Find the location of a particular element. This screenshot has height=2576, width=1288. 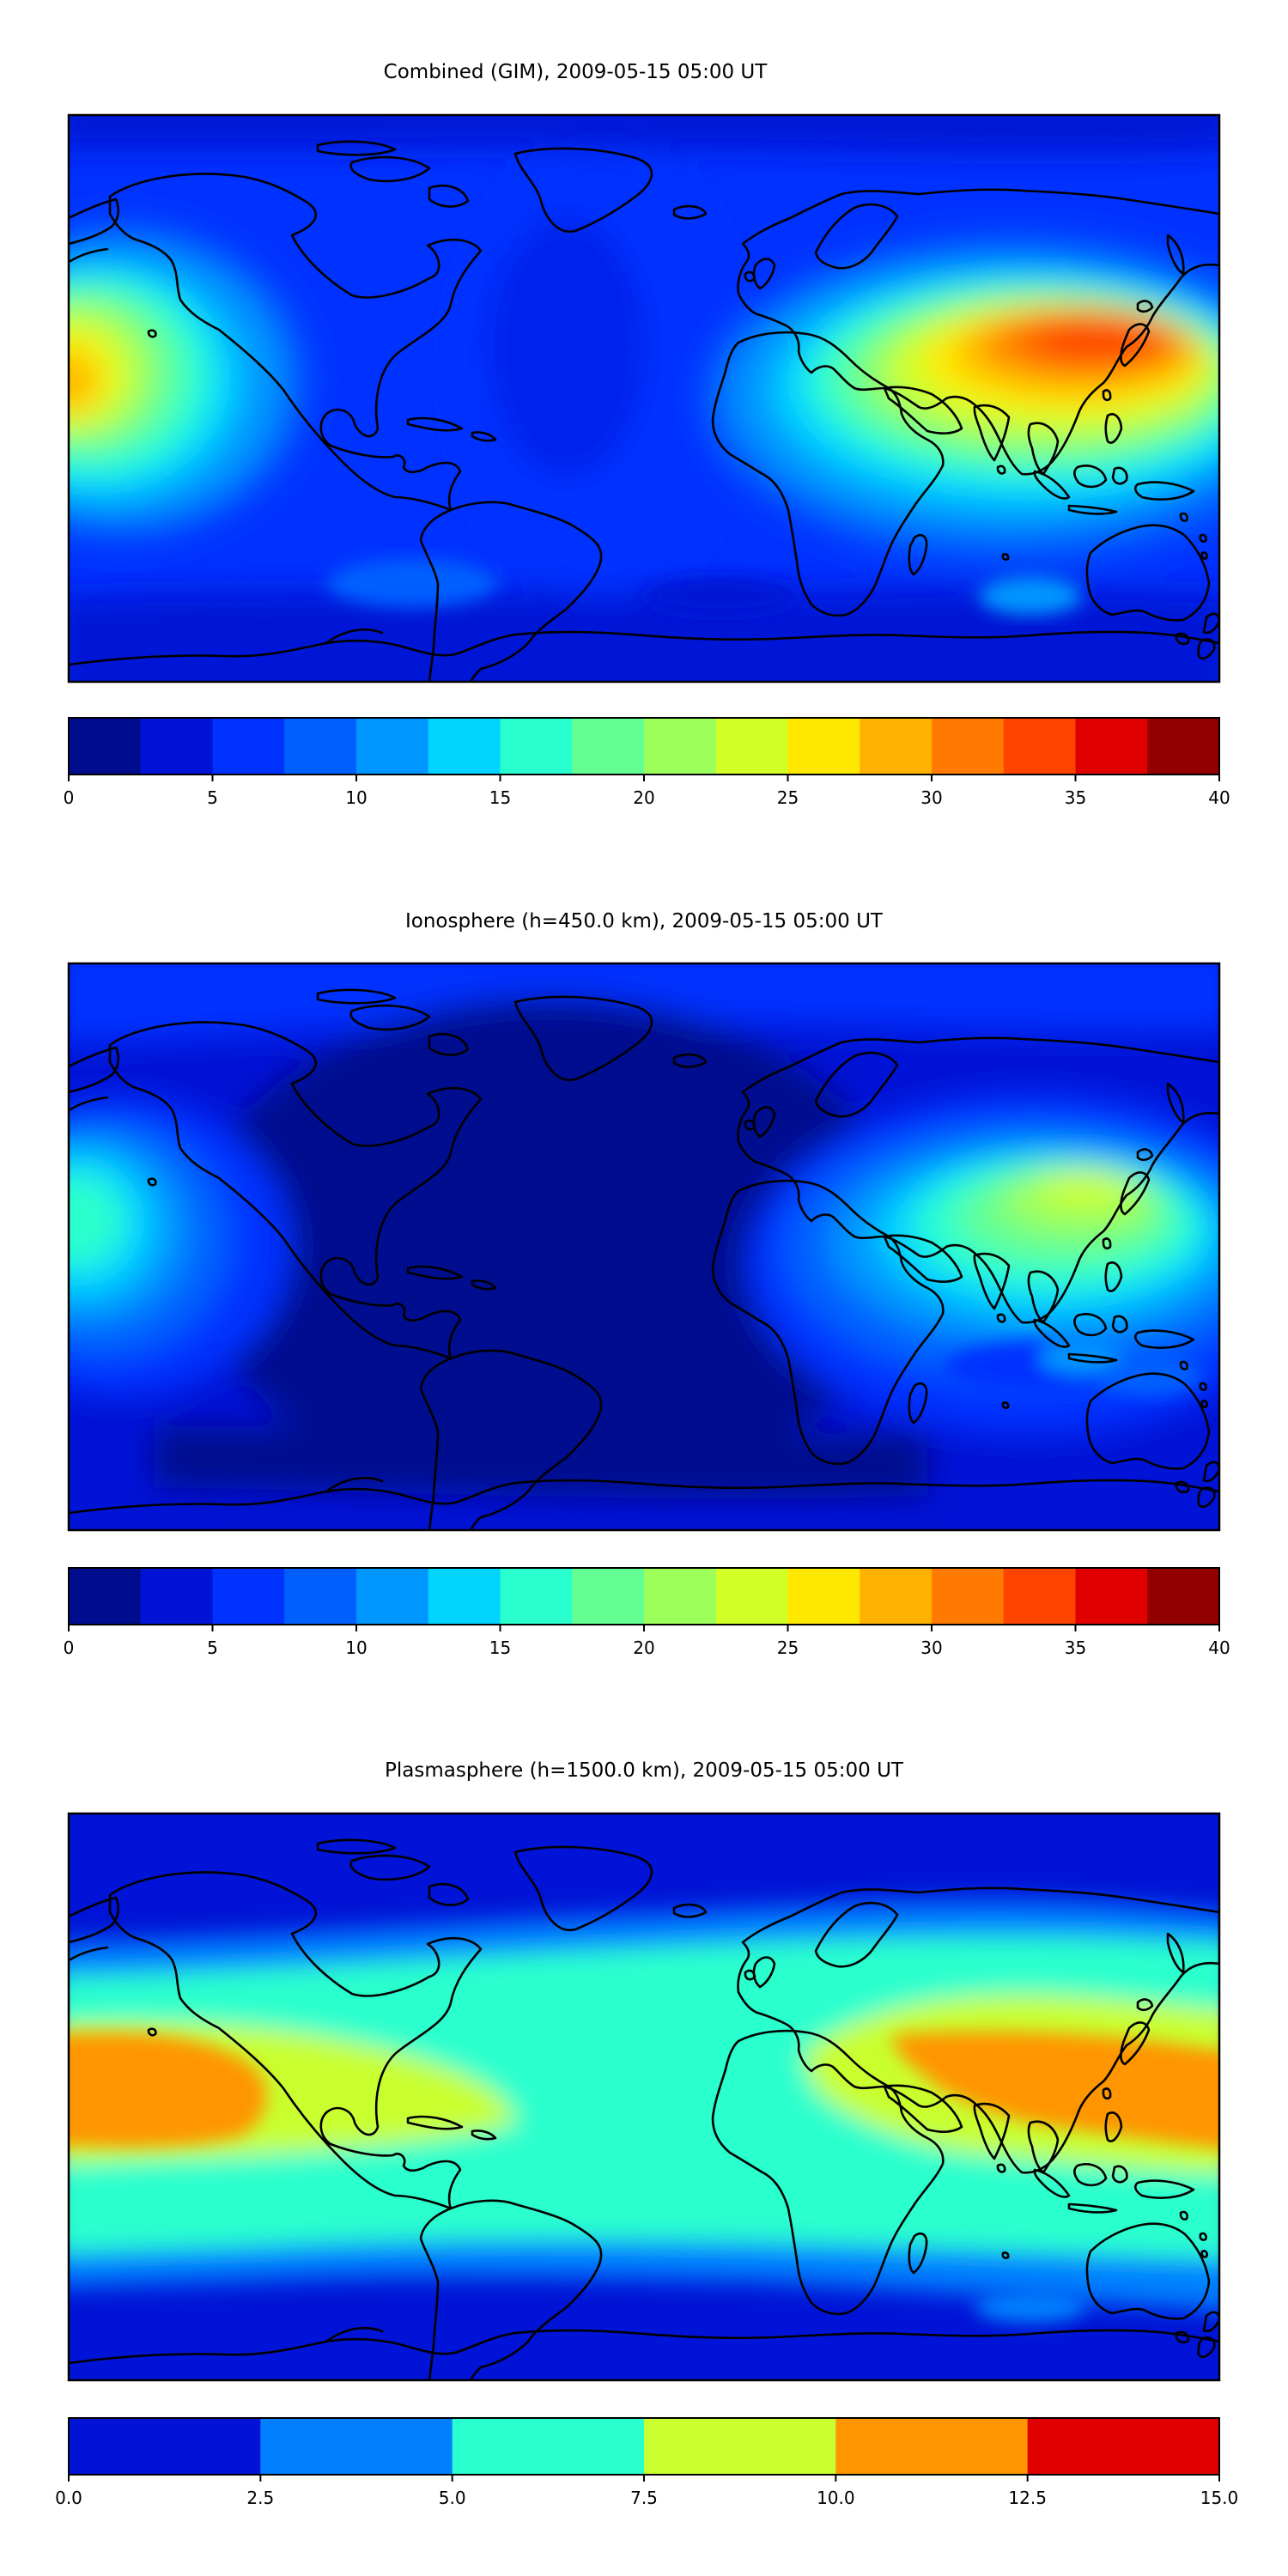

colorbar-tick-label: 2.5 is located at coordinates (260, 2498).